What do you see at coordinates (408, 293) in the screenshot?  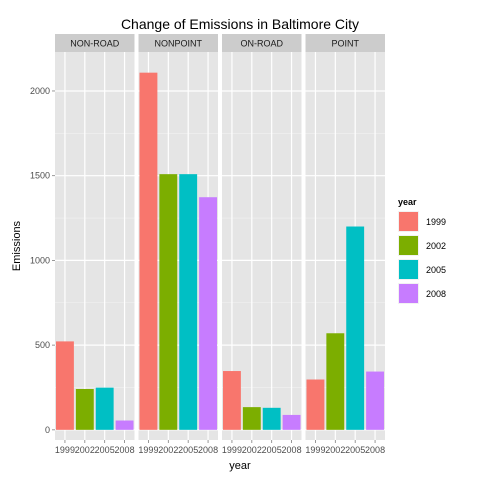 I see `legend-swatch-2008` at bounding box center [408, 293].